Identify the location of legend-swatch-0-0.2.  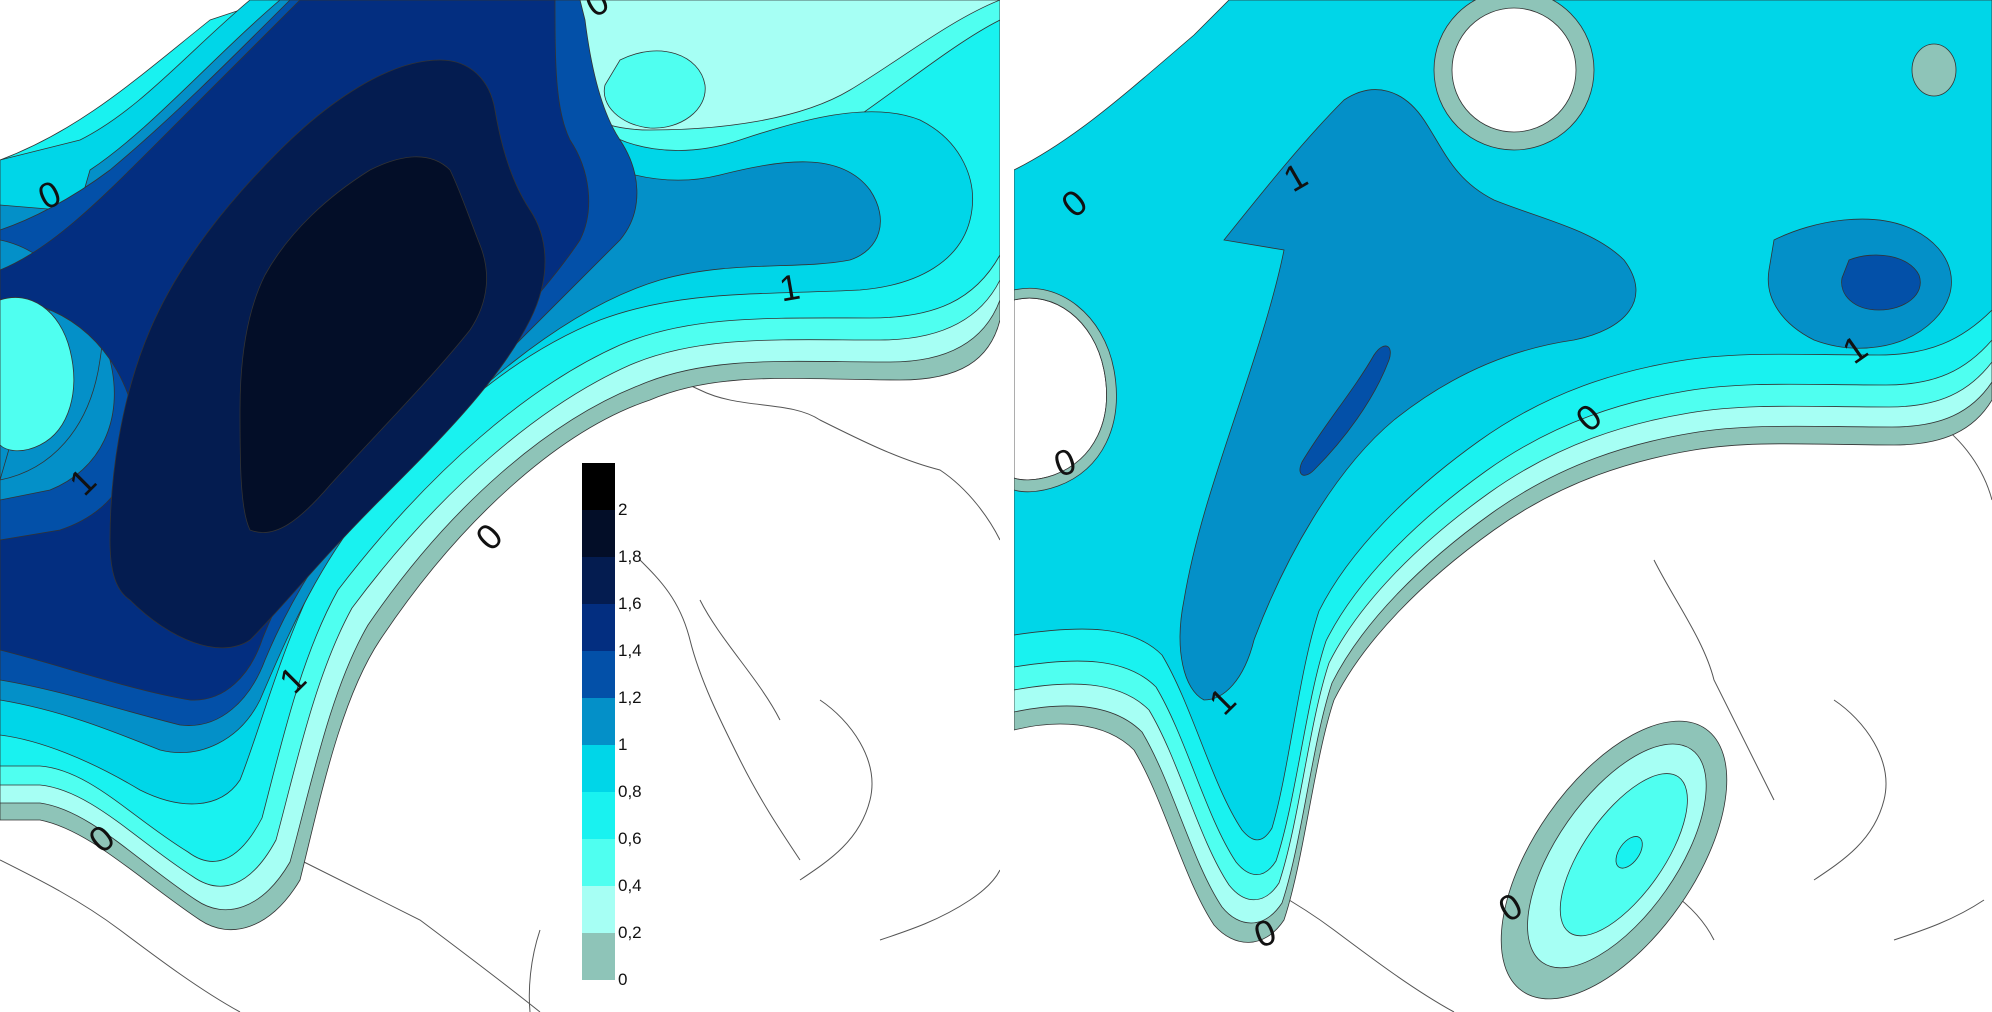
(598, 956).